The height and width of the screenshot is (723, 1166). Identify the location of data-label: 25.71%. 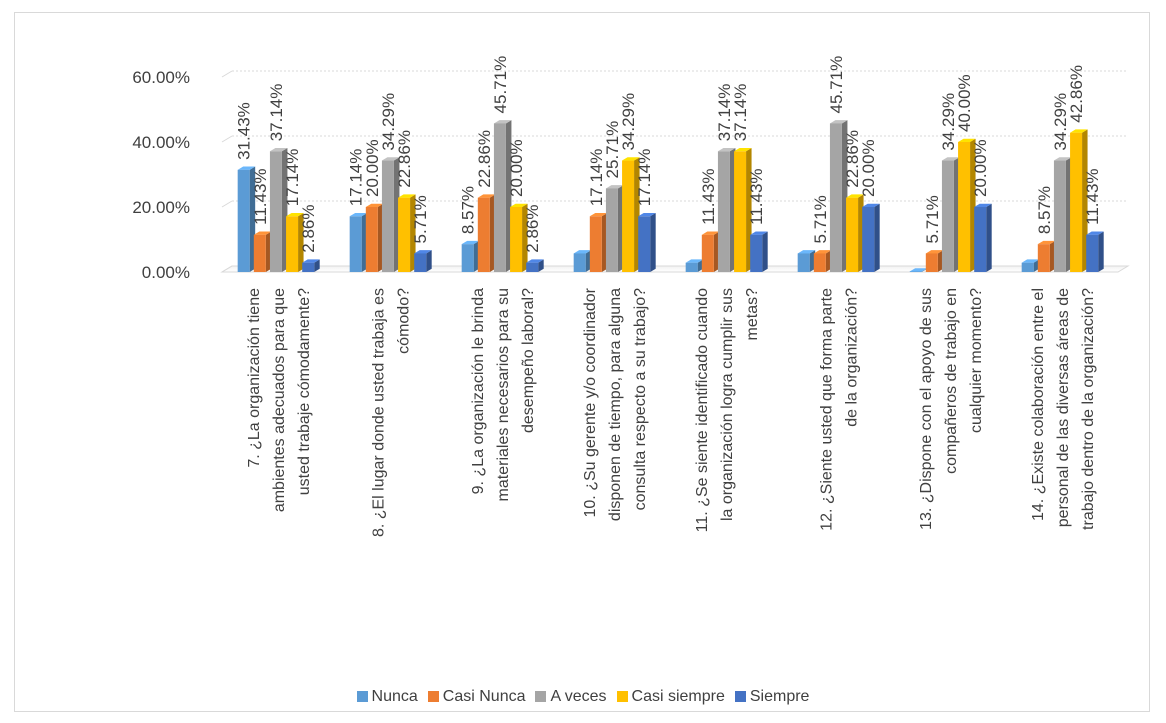
(612, 150).